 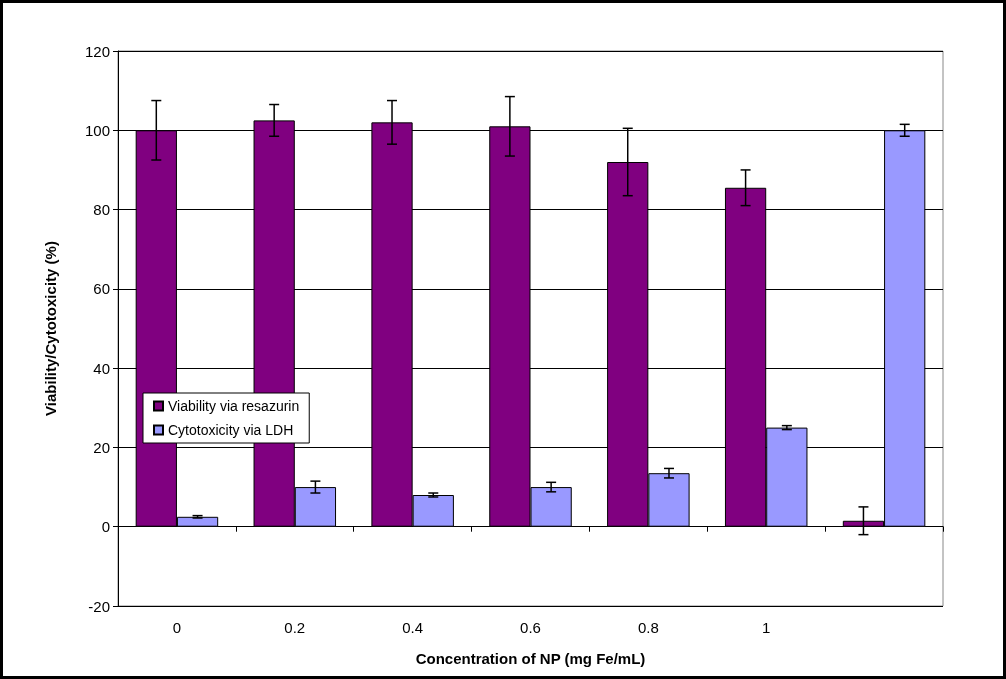 What do you see at coordinates (413, 627) in the screenshot?
I see `x-tick-label: 0.4` at bounding box center [413, 627].